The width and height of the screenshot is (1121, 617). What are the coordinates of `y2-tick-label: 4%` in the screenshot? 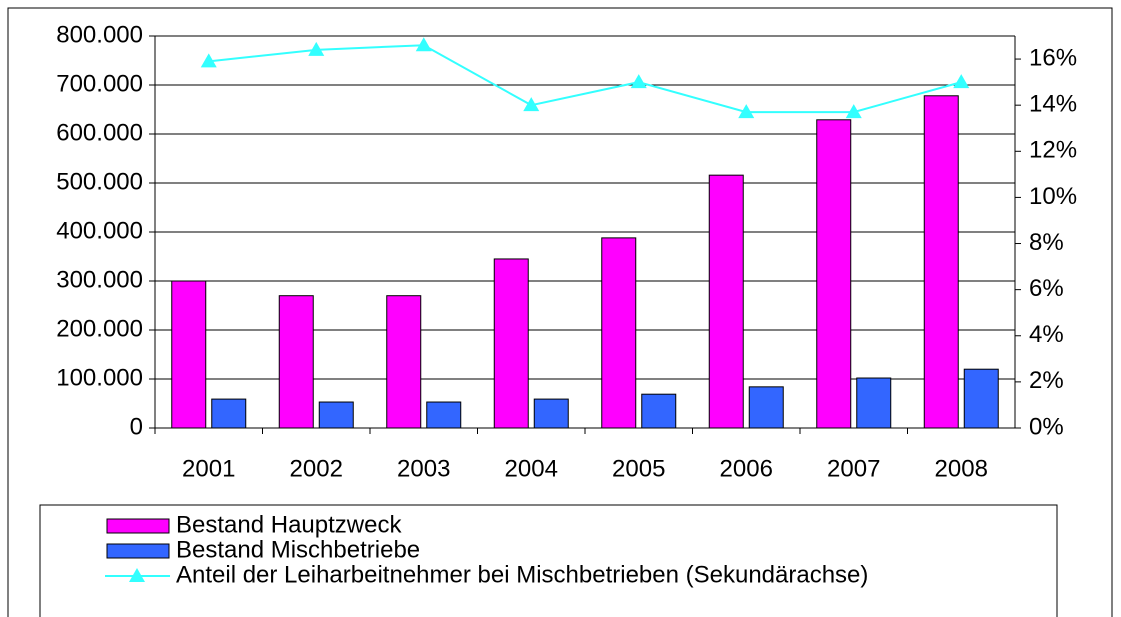 It's located at (1046, 334).